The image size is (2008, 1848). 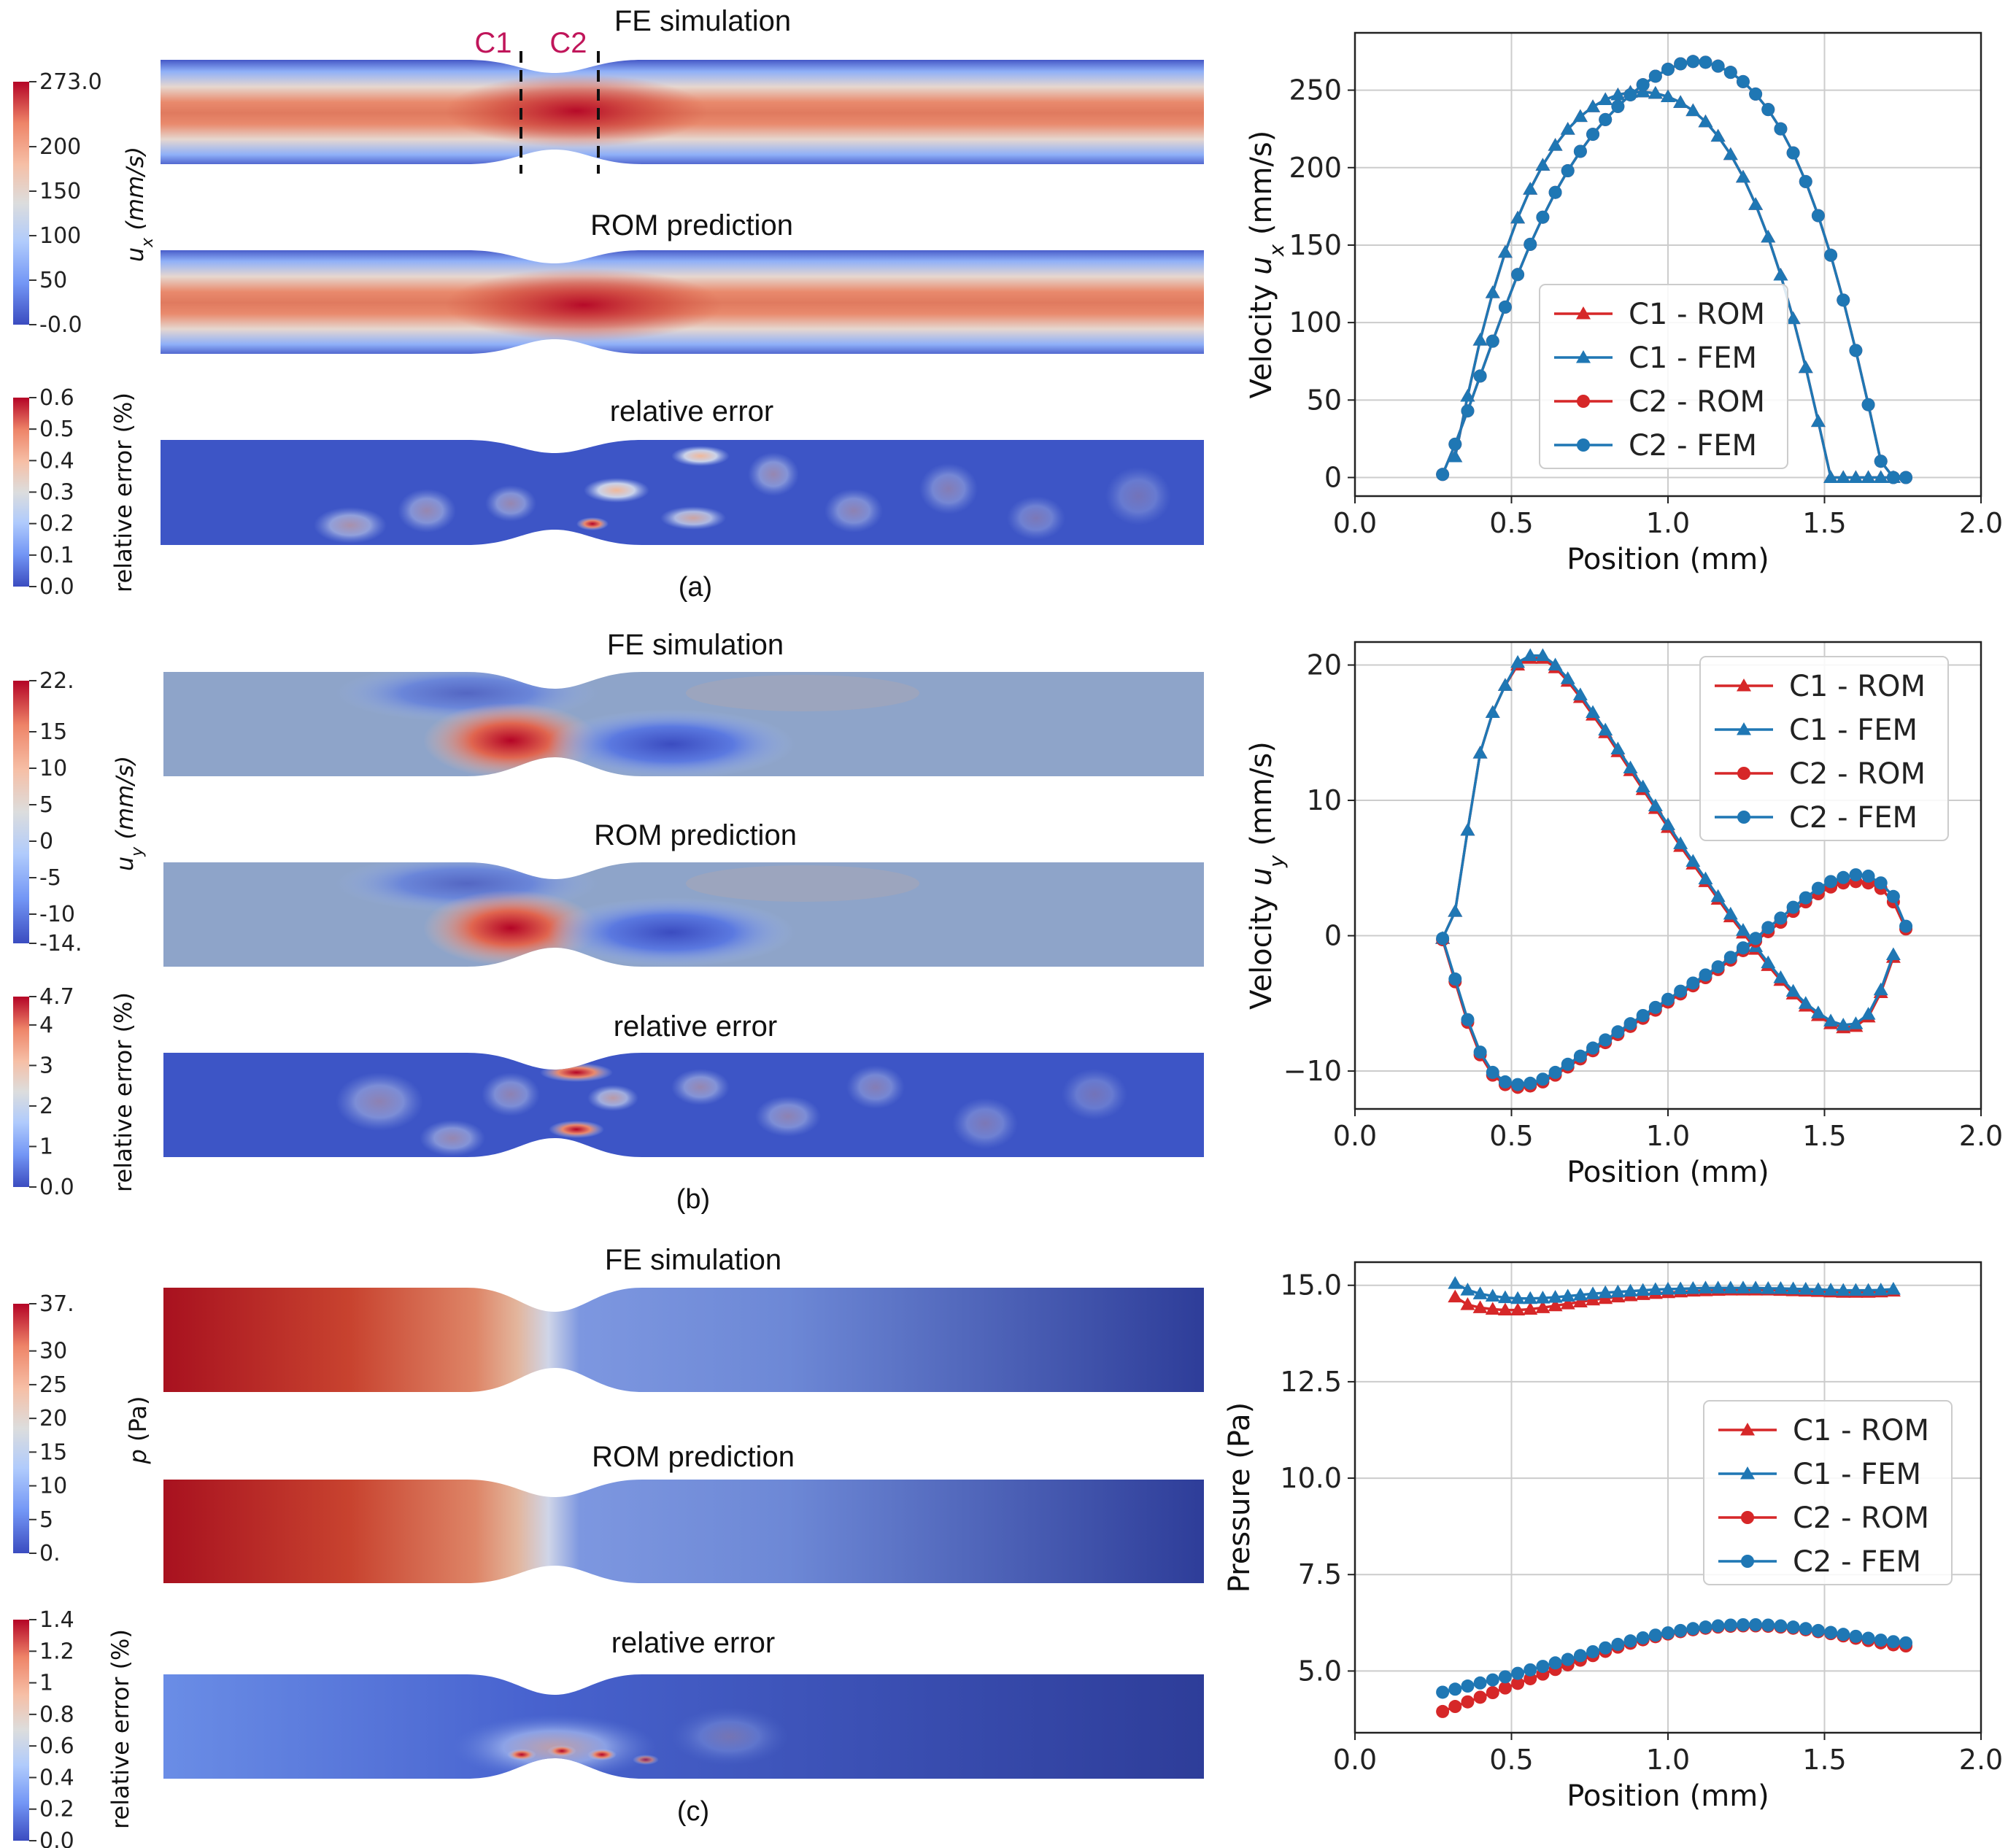 I want to click on colorbar-tick-label: 0.1, so click(x=56, y=555).